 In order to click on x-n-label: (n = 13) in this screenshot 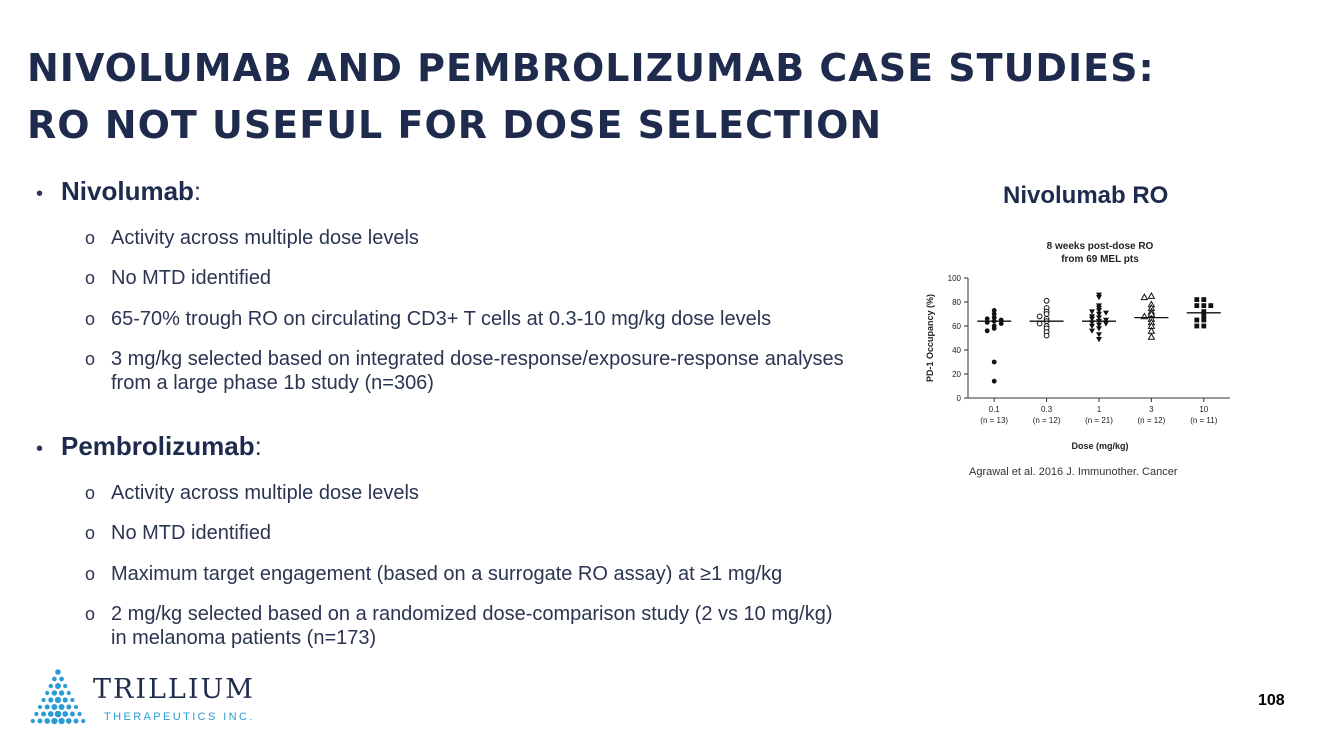, I will do `click(994, 420)`.